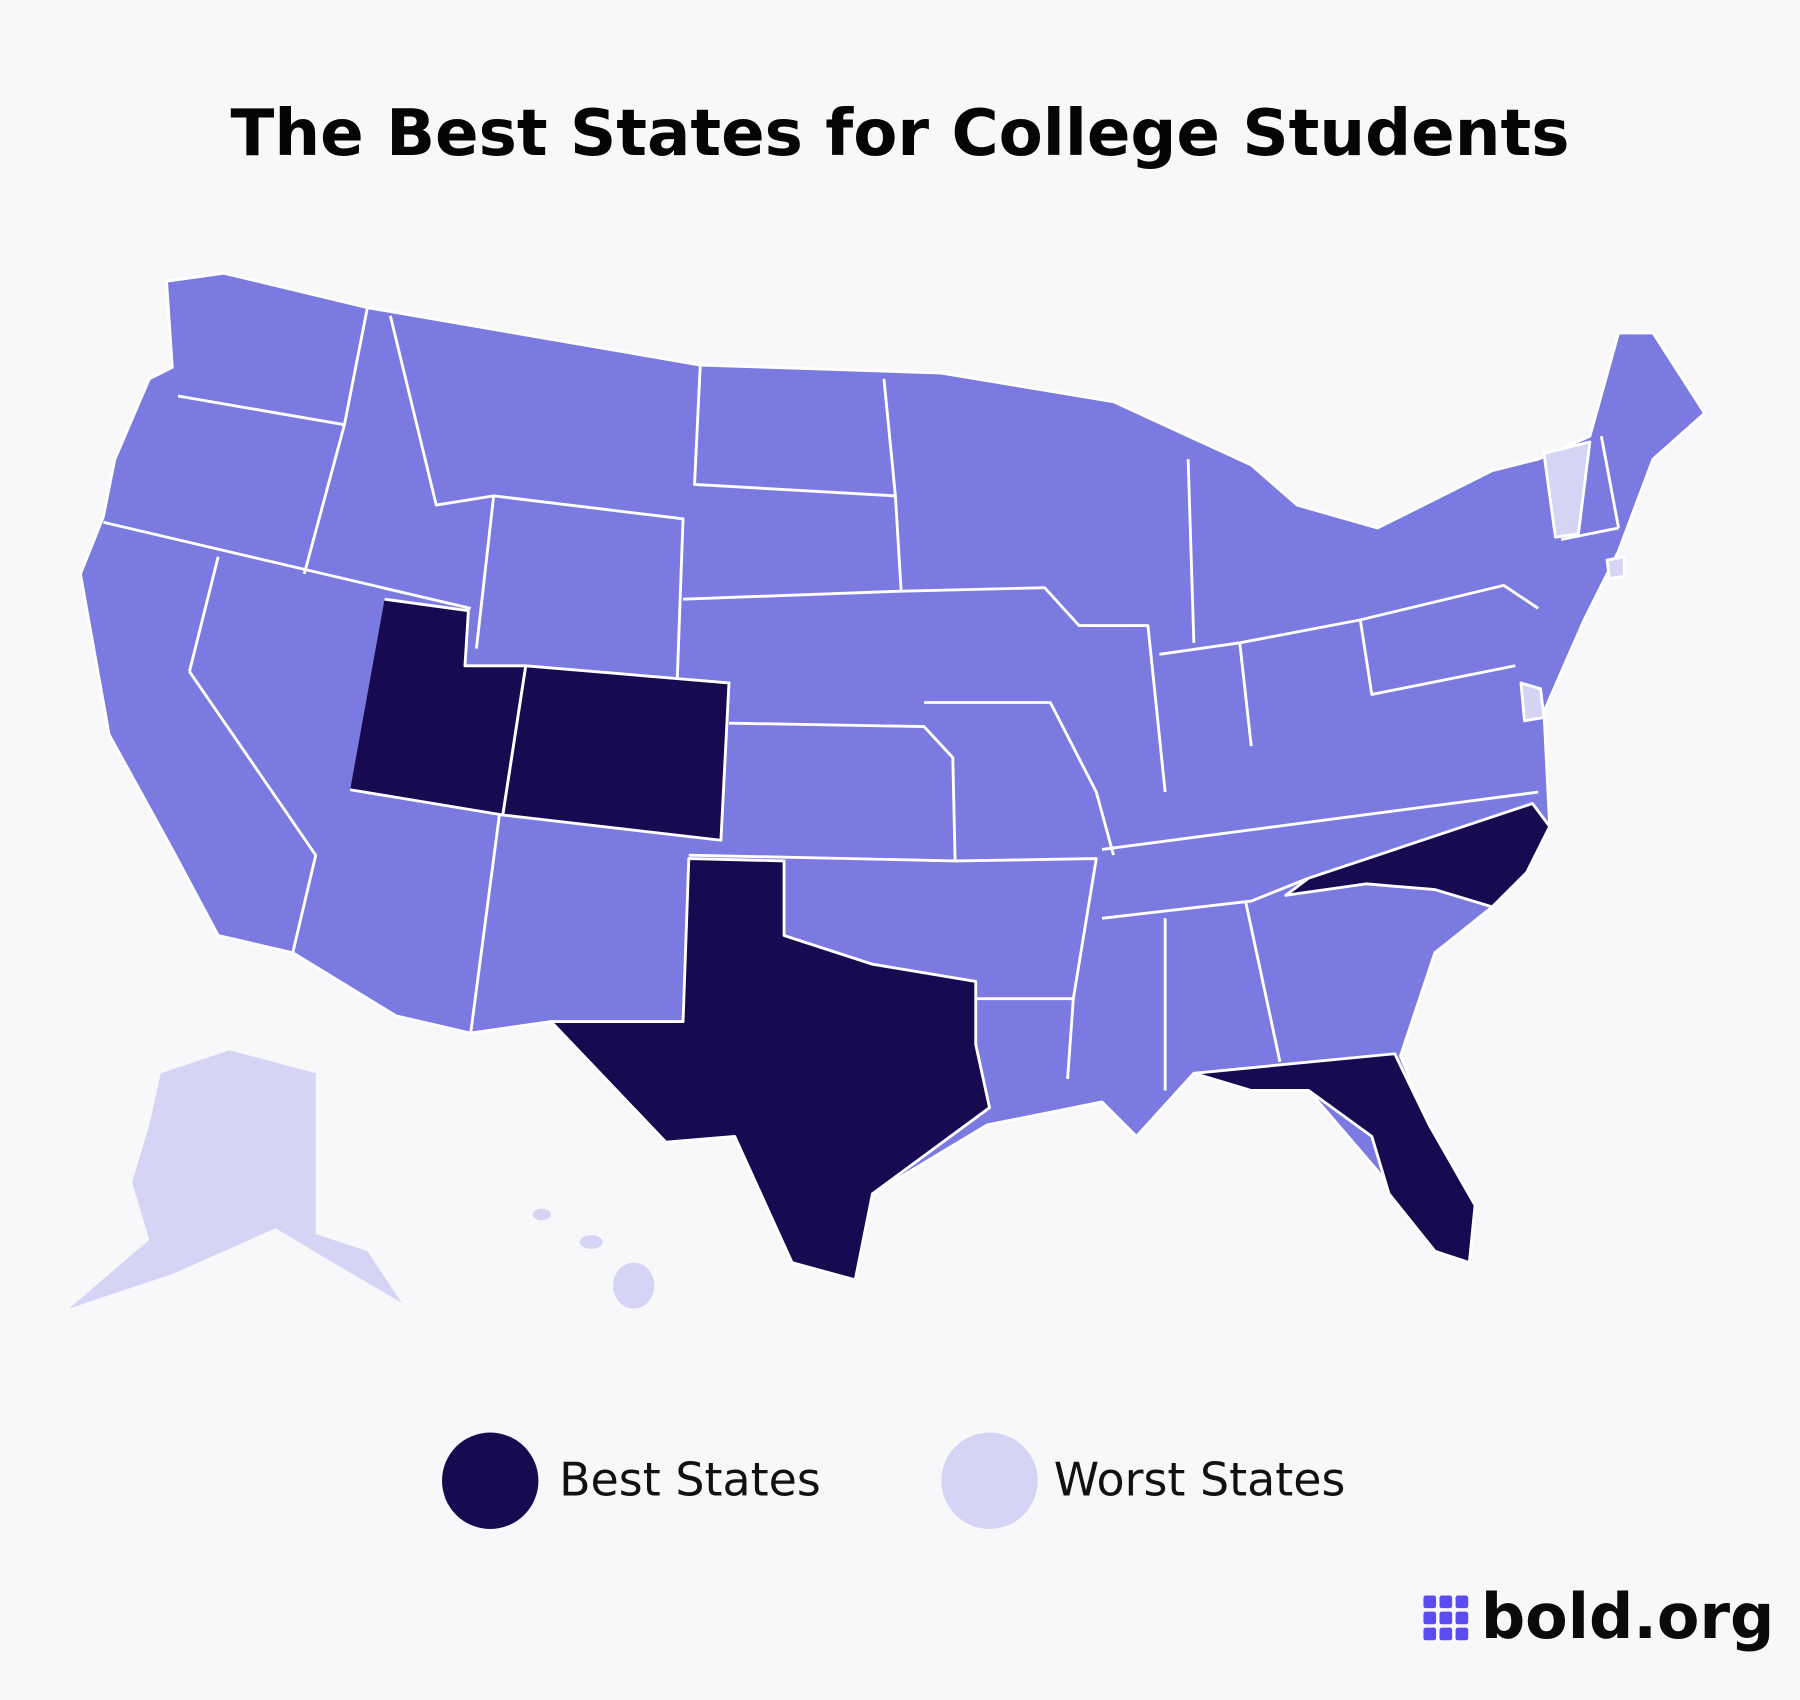 The height and width of the screenshot is (1700, 1800). I want to click on logo: bold.org, so click(1598, 1616).